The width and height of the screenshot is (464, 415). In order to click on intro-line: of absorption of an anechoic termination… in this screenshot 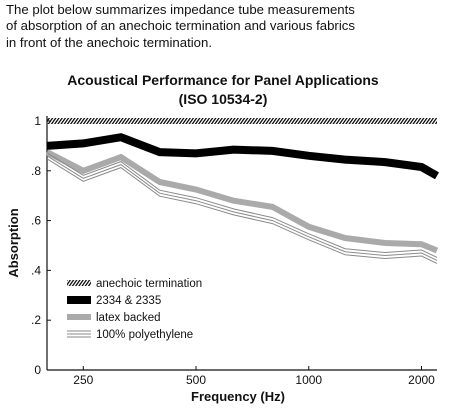, I will do `click(180, 26)`.